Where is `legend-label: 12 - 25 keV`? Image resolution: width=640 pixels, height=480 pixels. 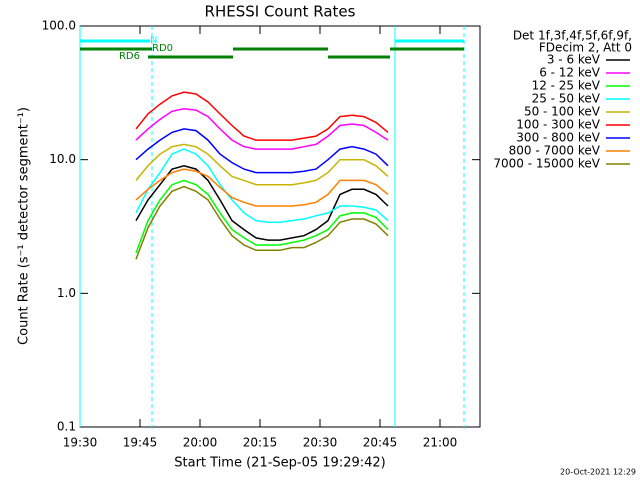
legend-label: 12 - 25 keV is located at coordinates (566, 86).